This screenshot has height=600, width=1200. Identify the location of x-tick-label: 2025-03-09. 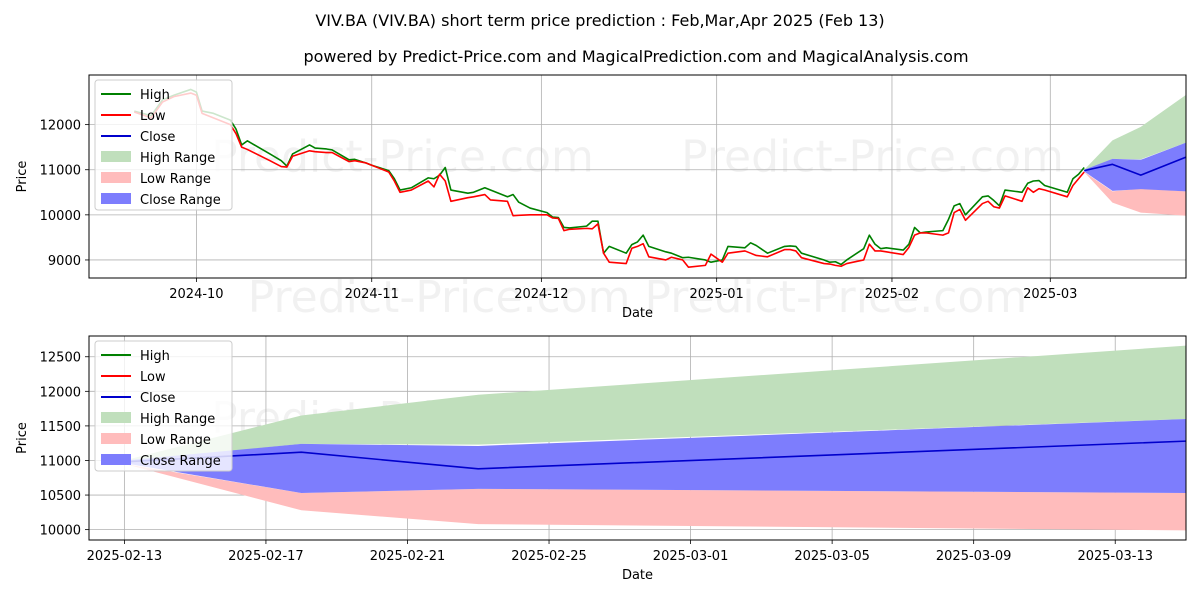
(974, 556).